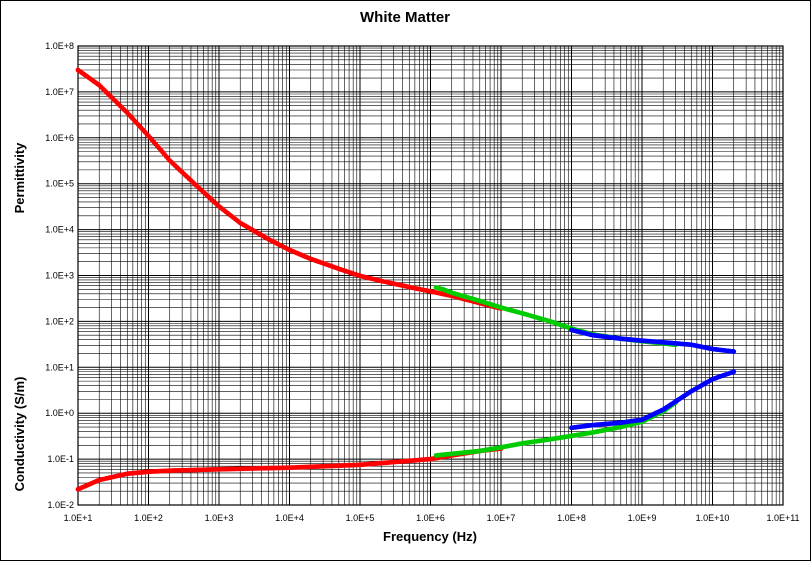  I want to click on x-tick-label: 1.0E+8, so click(571, 518).